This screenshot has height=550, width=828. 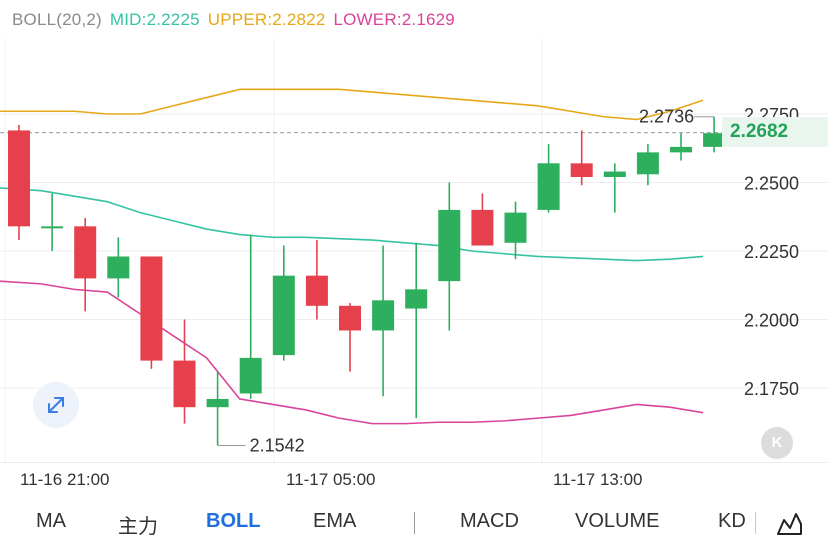 I want to click on time-label: 11-17 13:00, so click(x=598, y=479).